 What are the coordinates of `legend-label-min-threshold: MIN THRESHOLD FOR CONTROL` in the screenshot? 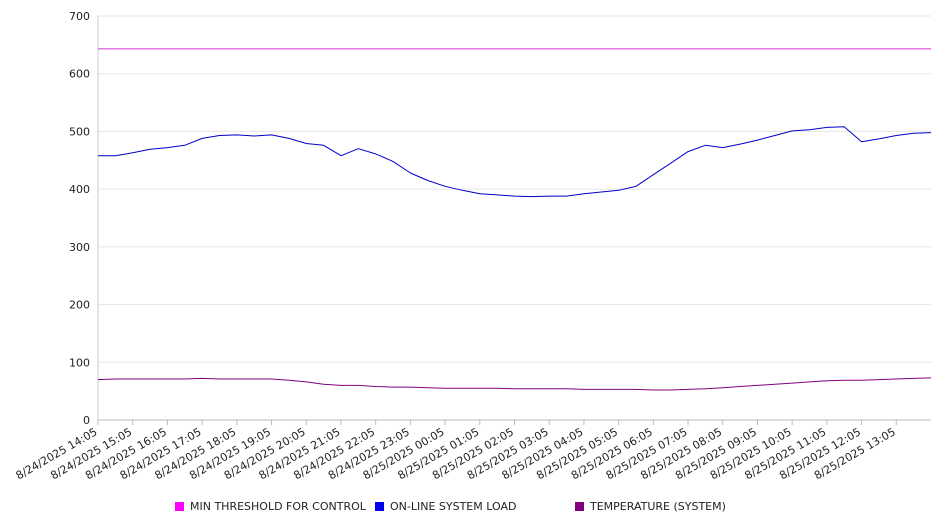 It's located at (278, 506).